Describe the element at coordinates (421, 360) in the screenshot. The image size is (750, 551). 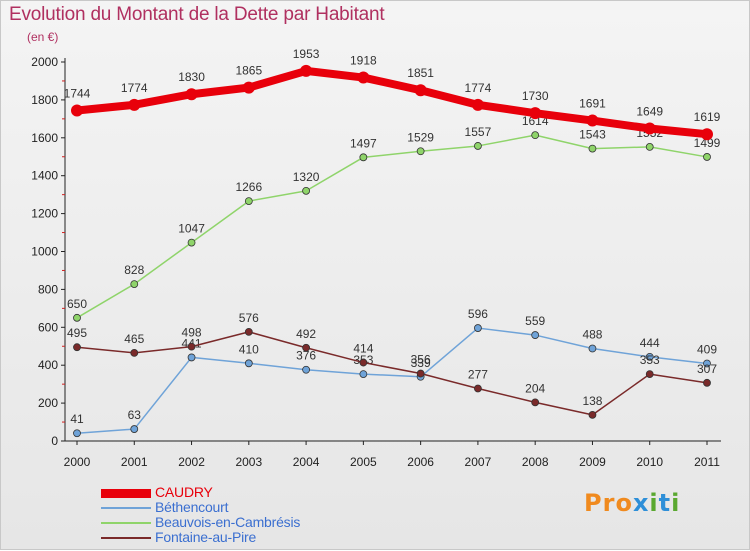
I see `data-label: 356` at that location.